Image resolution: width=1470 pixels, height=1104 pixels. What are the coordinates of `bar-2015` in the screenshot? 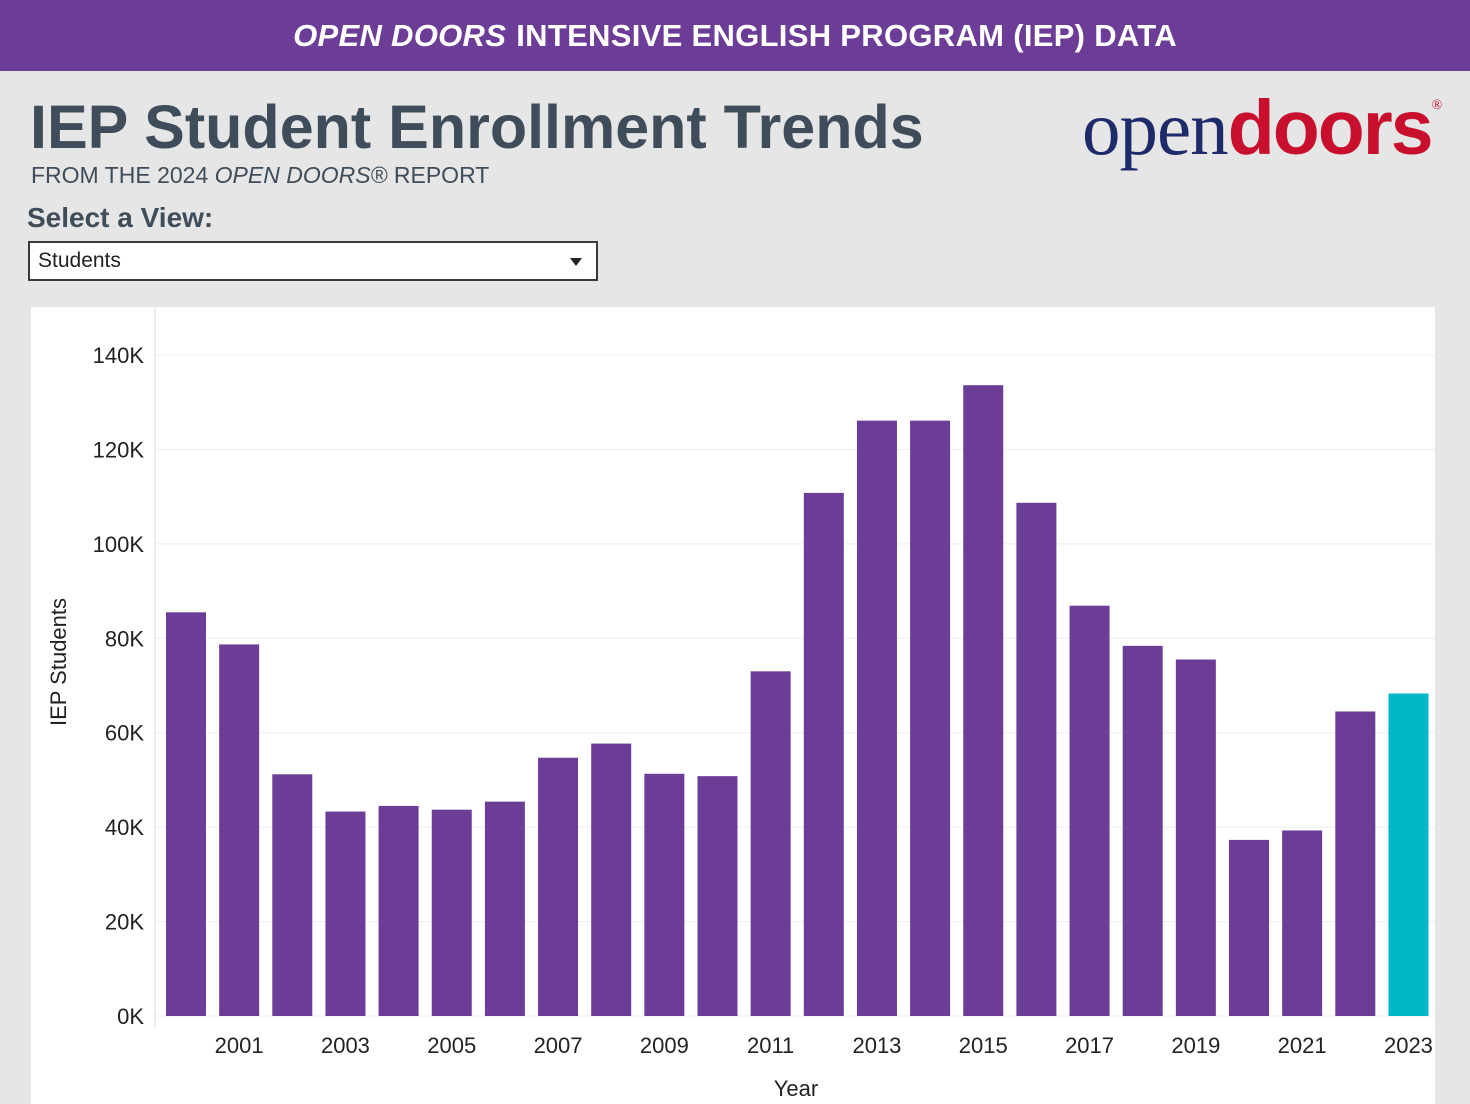 It's located at (983, 700).